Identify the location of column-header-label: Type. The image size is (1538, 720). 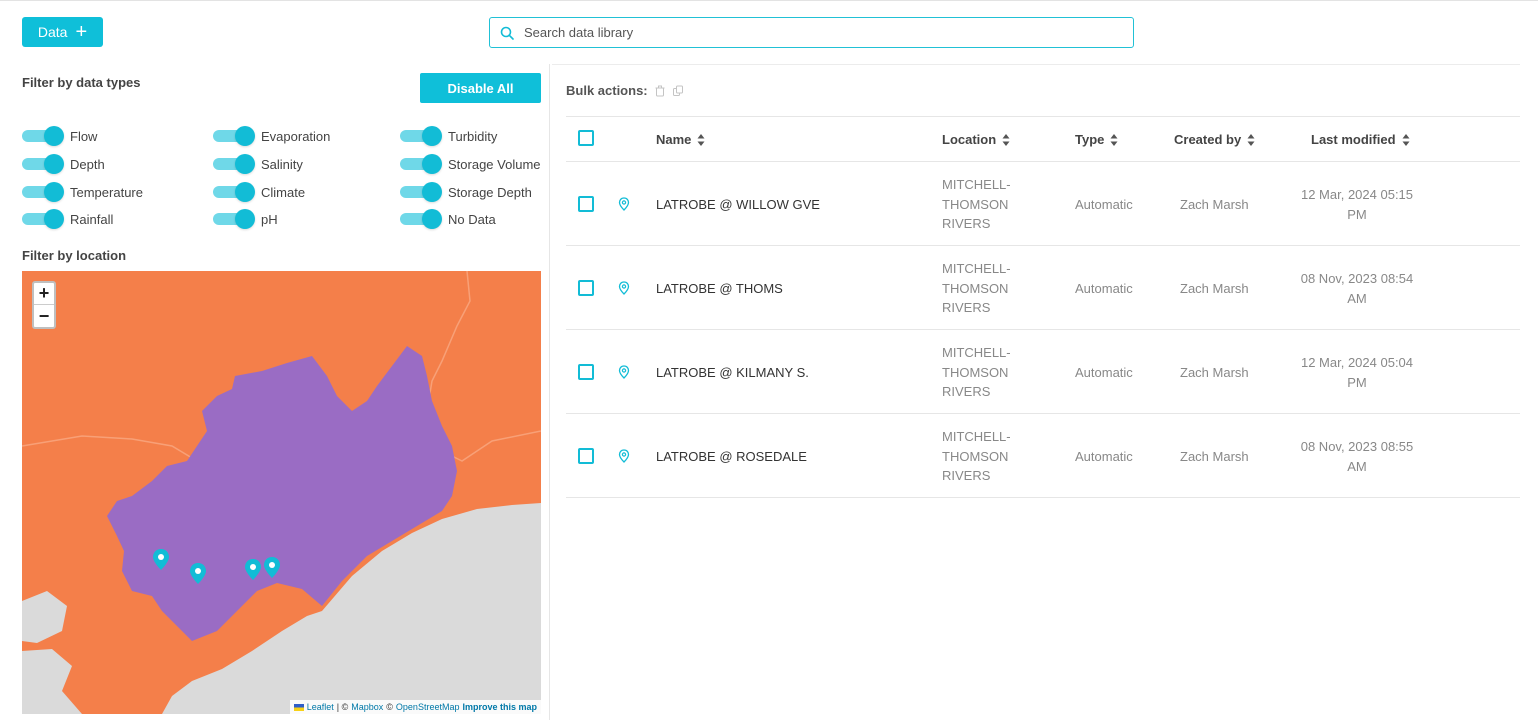
(1090, 139).